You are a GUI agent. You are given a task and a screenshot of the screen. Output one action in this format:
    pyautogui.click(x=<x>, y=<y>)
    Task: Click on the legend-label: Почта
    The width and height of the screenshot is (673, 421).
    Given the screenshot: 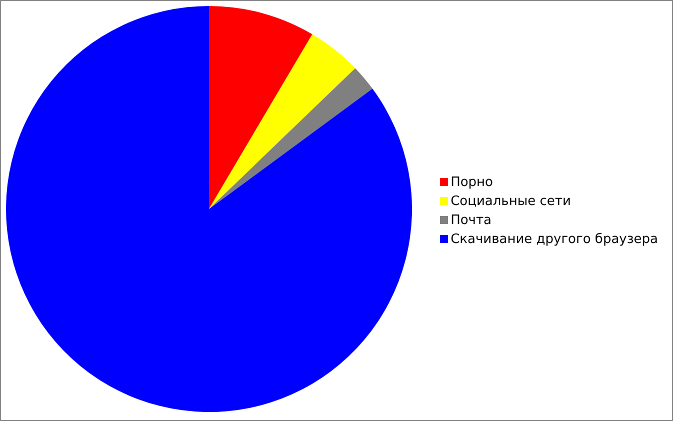 What is the action you would take?
    pyautogui.click(x=471, y=221)
    